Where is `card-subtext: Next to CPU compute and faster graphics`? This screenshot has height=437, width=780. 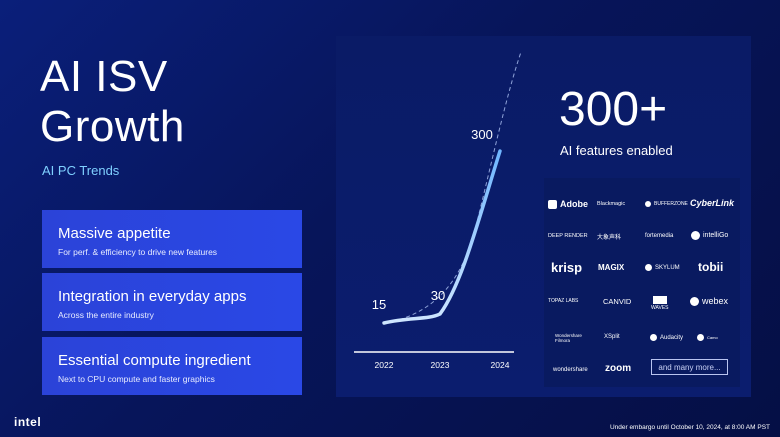 card-subtext: Next to CPU compute and faster graphics is located at coordinates (136, 379).